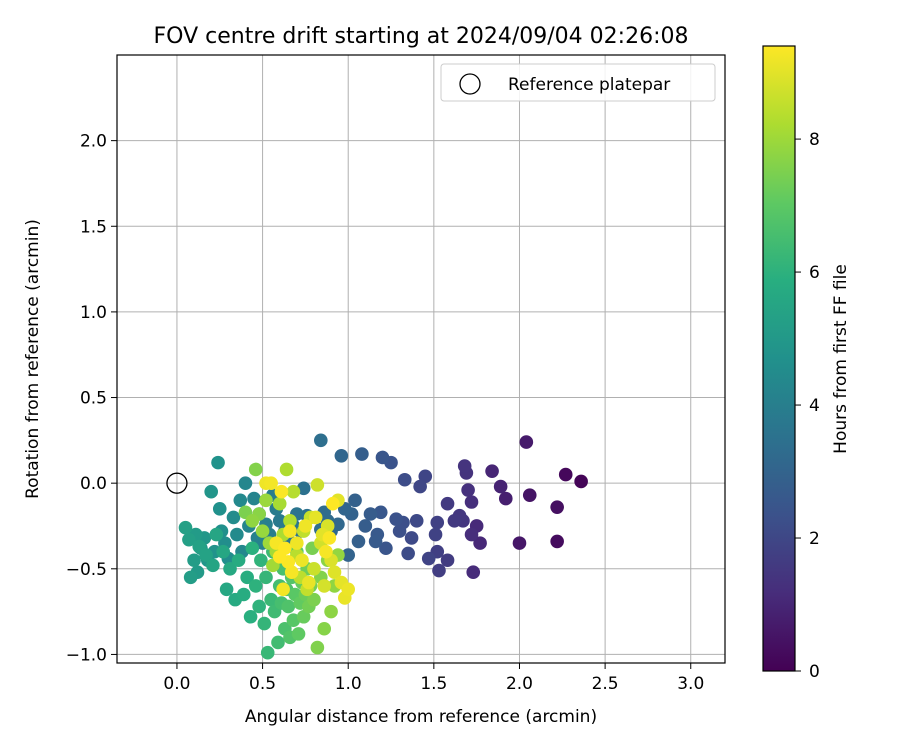 Image resolution: width=900 pixels, height=750 pixels. What do you see at coordinates (93, 227) in the screenshot?
I see `y-tick-label: 1.5` at bounding box center [93, 227].